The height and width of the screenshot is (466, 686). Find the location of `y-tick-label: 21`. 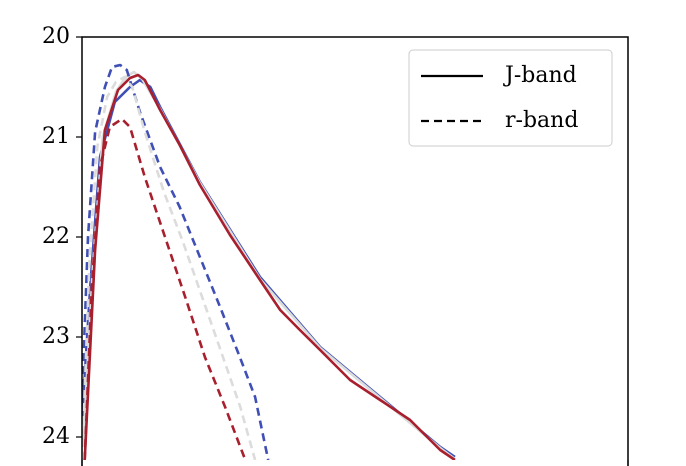

y-tick-label: 21 is located at coordinates (56, 136).